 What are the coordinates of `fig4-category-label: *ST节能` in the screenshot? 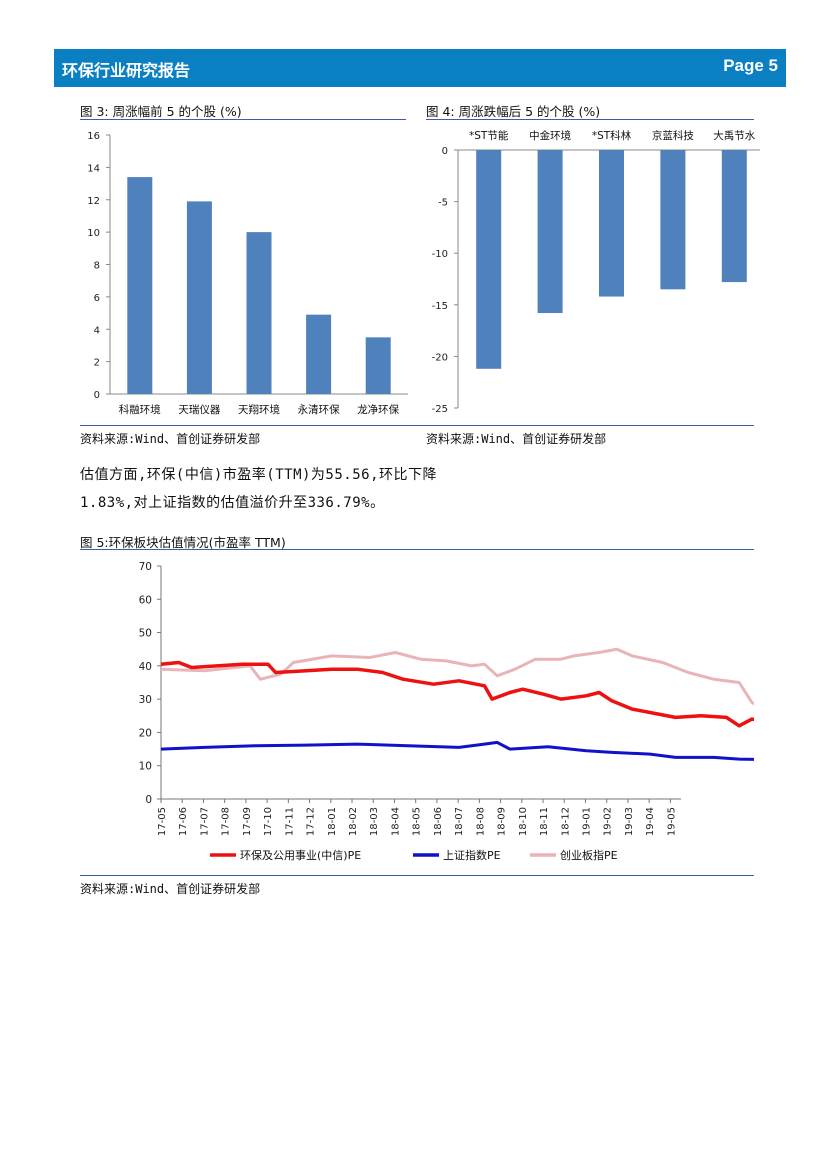 It's located at (489, 135).